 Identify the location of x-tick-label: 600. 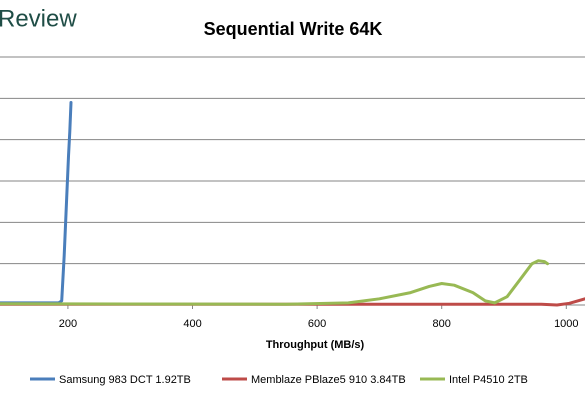
(317, 324).